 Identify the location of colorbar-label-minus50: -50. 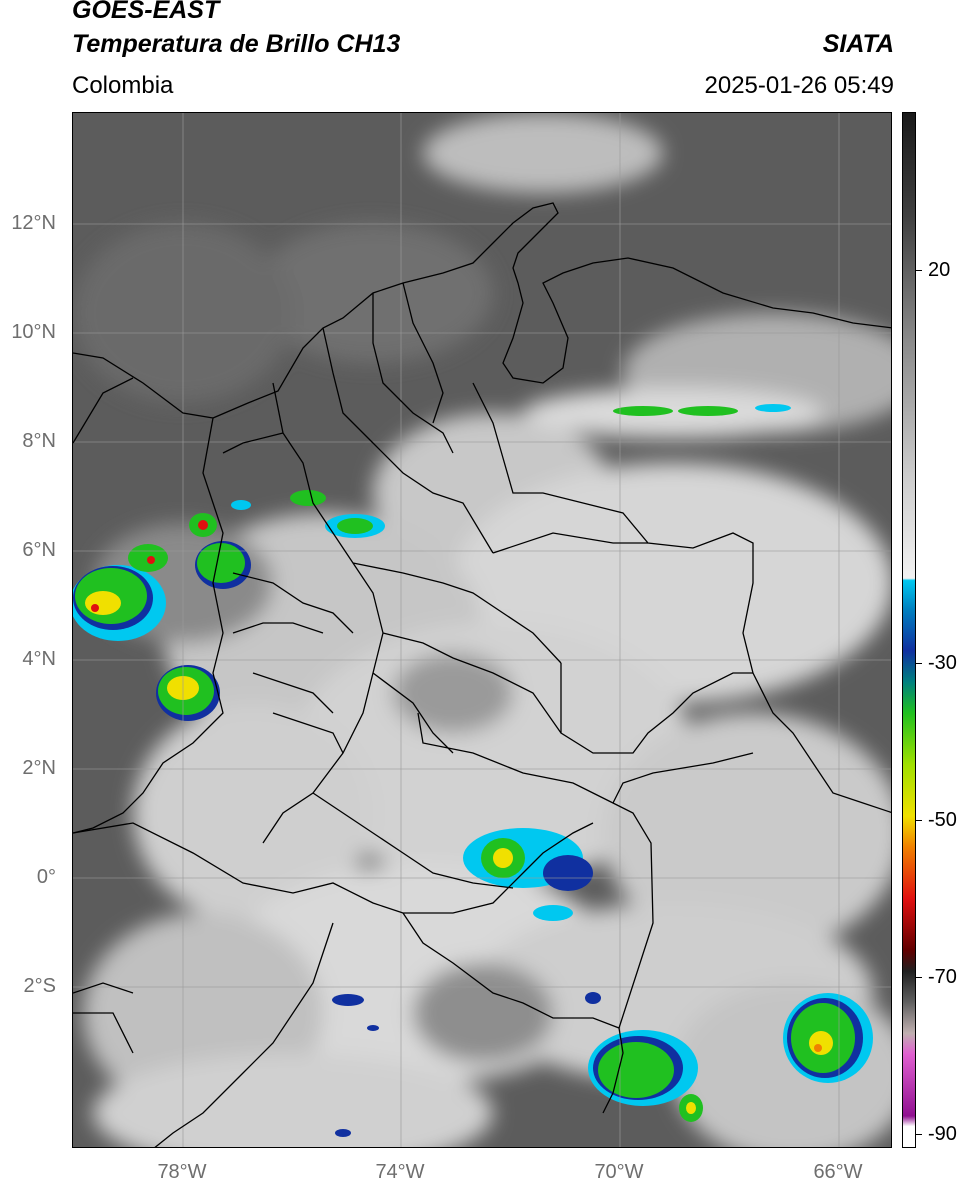
(942, 820).